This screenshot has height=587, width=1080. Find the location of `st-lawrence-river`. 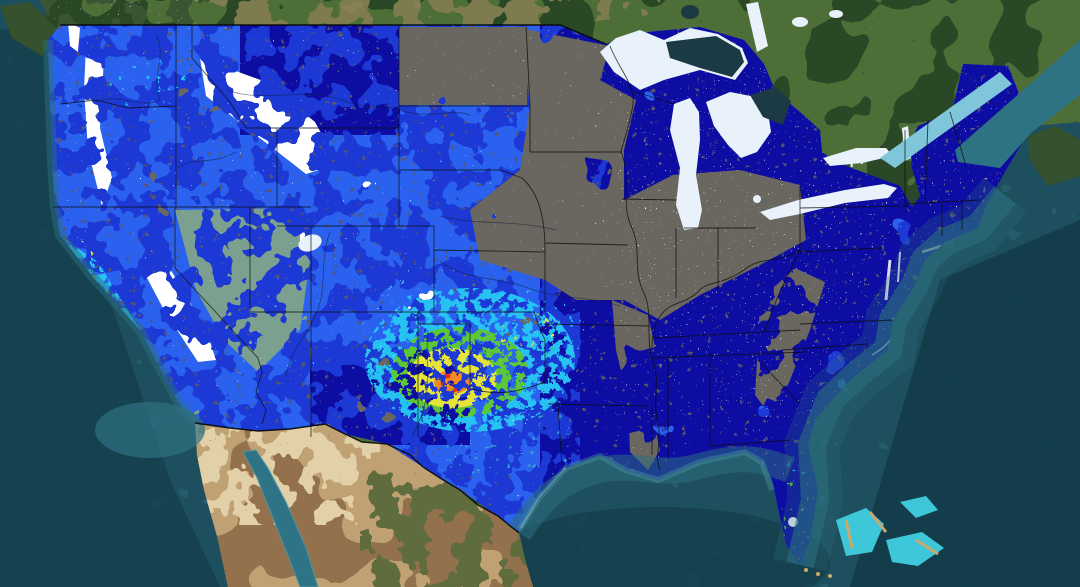

st-lawrence-river is located at coordinates (946, 120).